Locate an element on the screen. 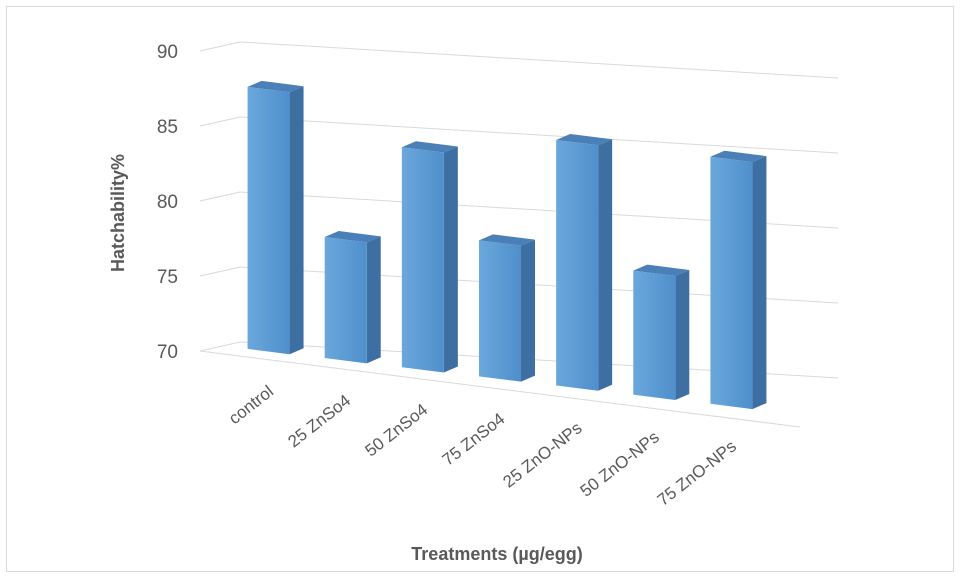 The height and width of the screenshot is (576, 960). x-category-label: 50 ZnO-NPs is located at coordinates (620, 463).